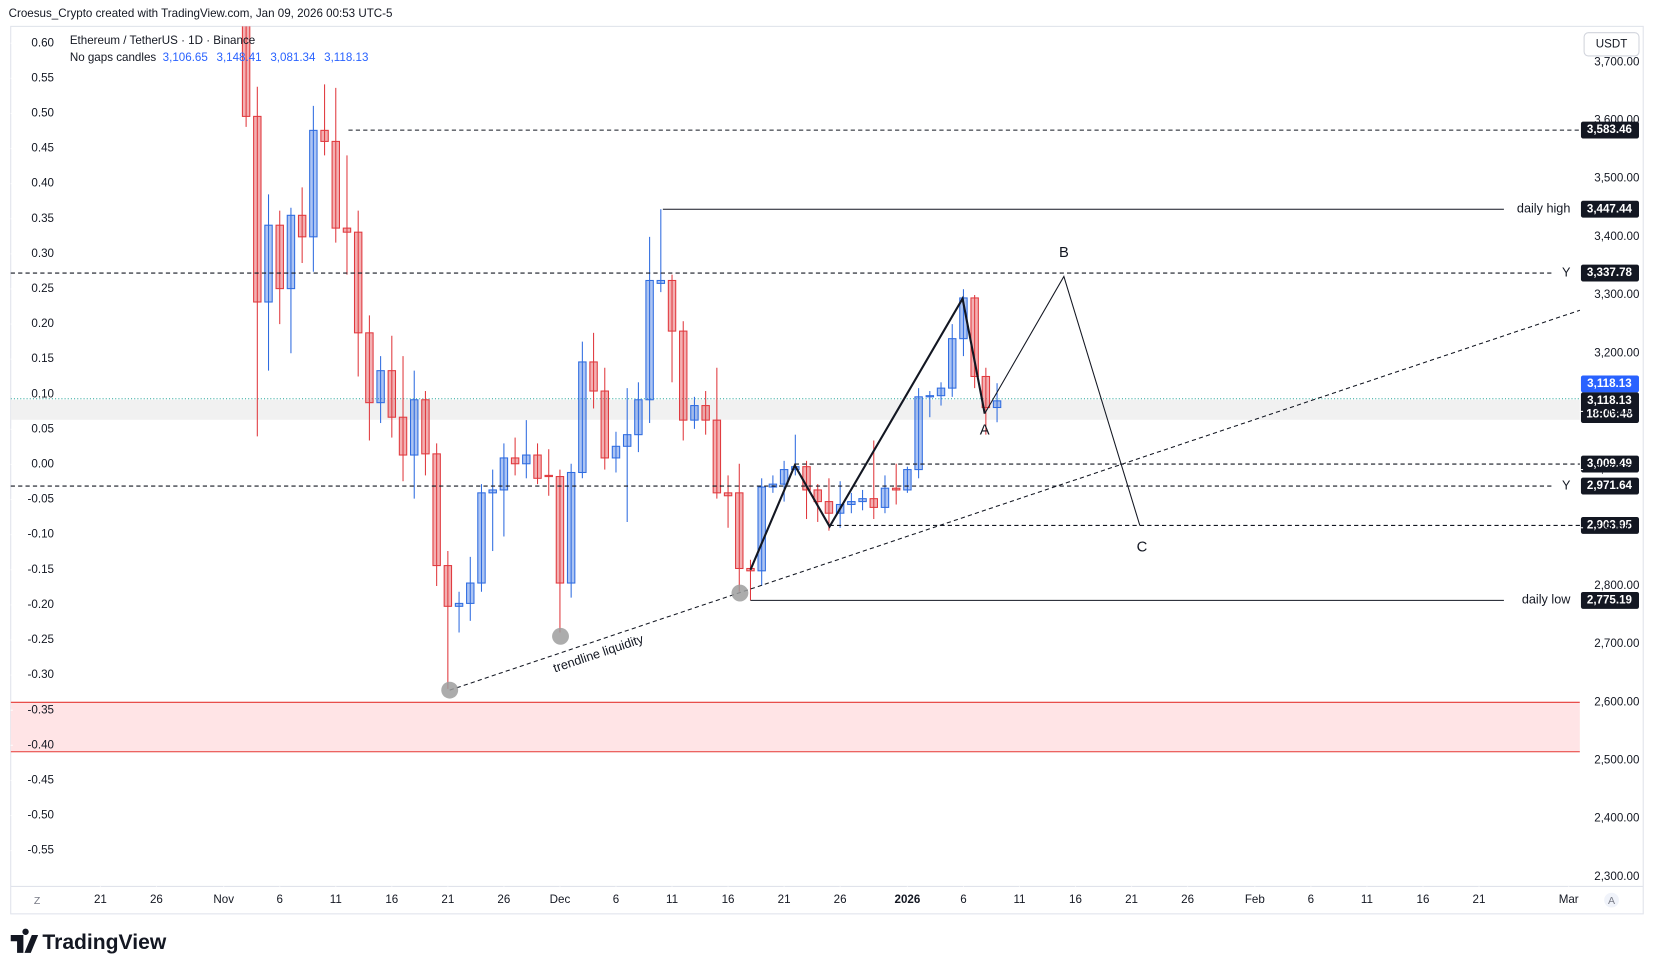  What do you see at coordinates (41, 850) in the screenshot?
I see `y2-tick-label: -0.55` at bounding box center [41, 850].